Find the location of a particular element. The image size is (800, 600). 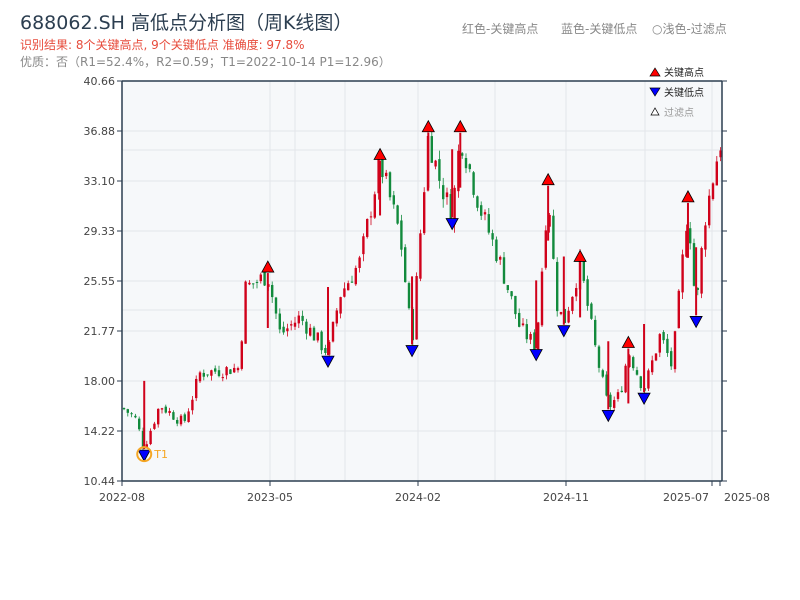

legend-low-desc: 蓝色-关键低点 is located at coordinates (599, 29).